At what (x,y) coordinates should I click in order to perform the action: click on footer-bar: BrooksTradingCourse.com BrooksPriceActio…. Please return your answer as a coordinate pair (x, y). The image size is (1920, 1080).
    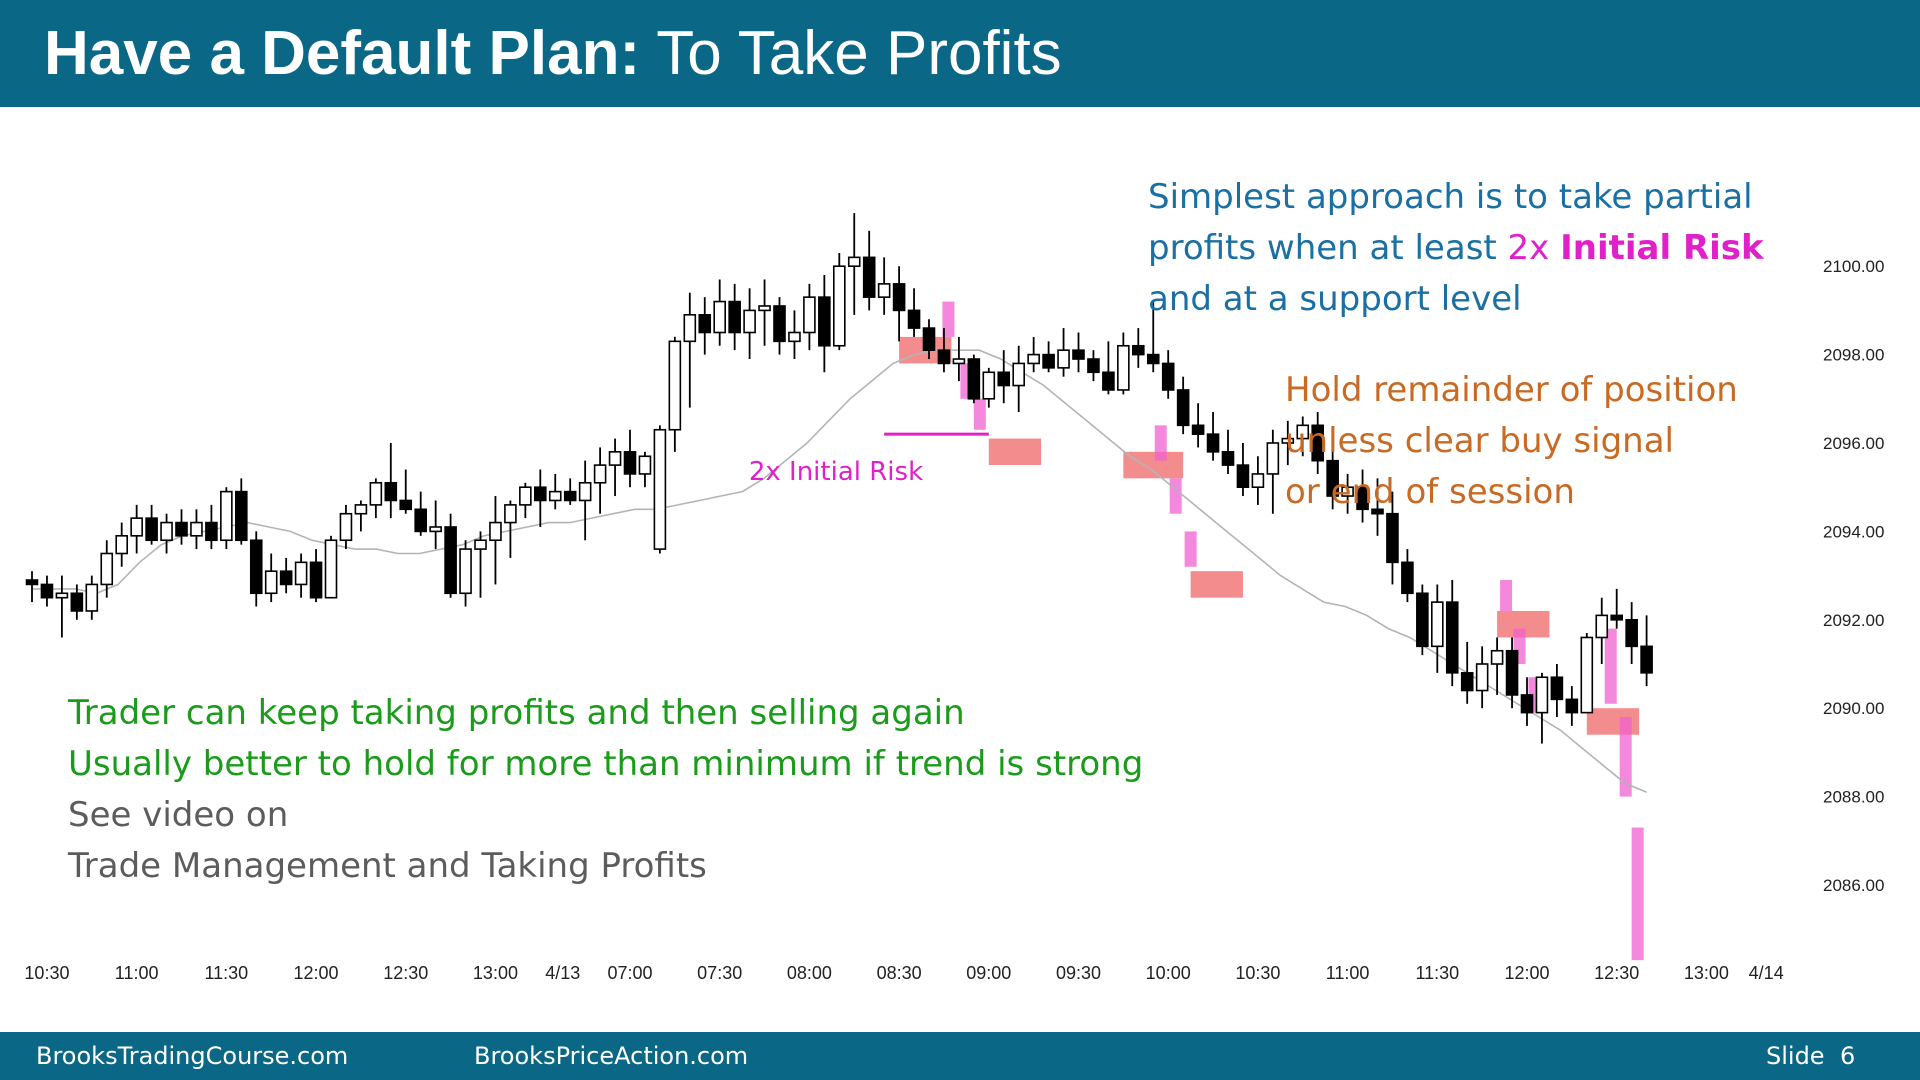
    Looking at the image, I should click on (960, 1056).